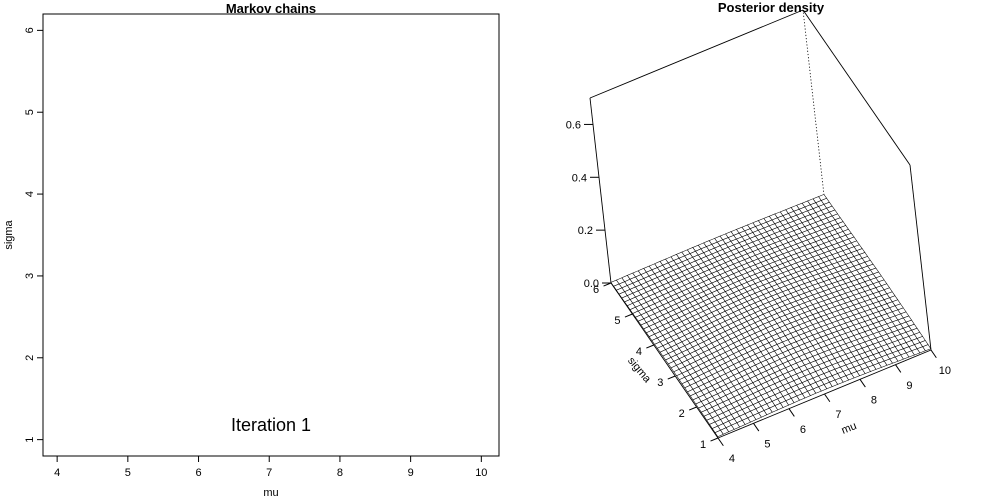 This screenshot has height=500, width=1000. What do you see at coordinates (30, 30) in the screenshot?
I see `y-tick-label: 6` at bounding box center [30, 30].